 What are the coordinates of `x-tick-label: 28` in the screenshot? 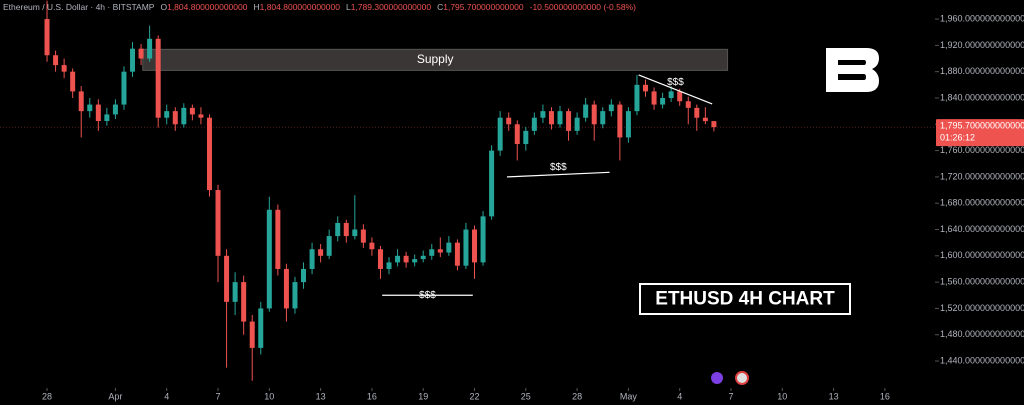 It's located at (47, 396).